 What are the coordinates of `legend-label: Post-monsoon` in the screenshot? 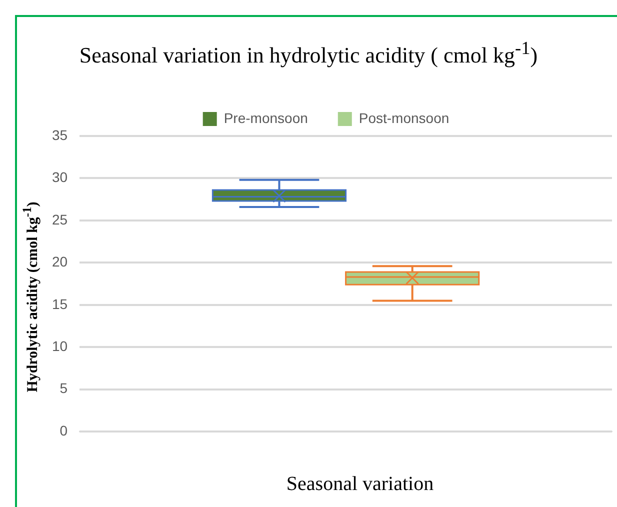 It's located at (404, 118).